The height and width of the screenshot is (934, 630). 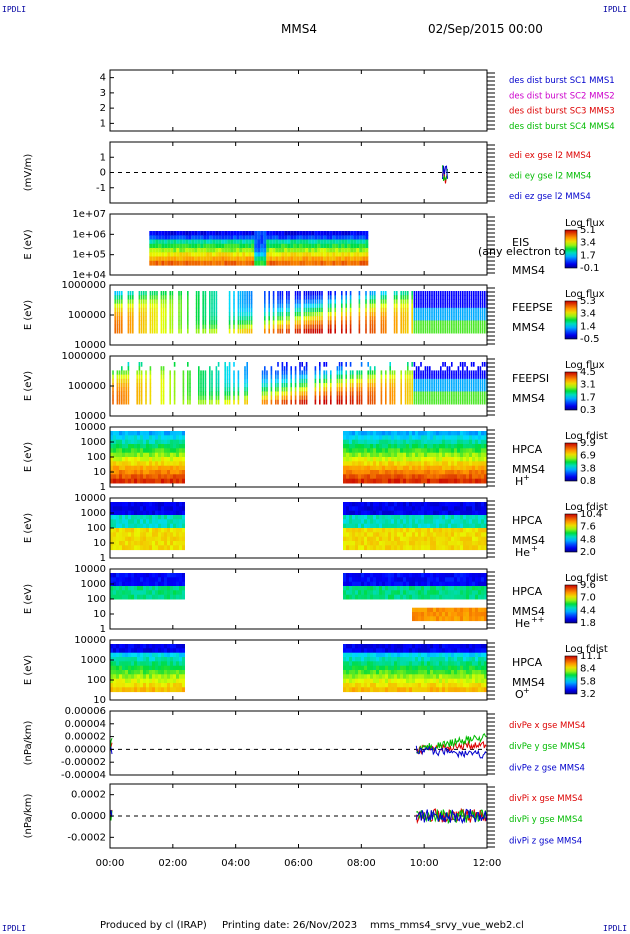 What do you see at coordinates (585, 294) in the screenshot?
I see `colorbar-title: Log flux` at bounding box center [585, 294].